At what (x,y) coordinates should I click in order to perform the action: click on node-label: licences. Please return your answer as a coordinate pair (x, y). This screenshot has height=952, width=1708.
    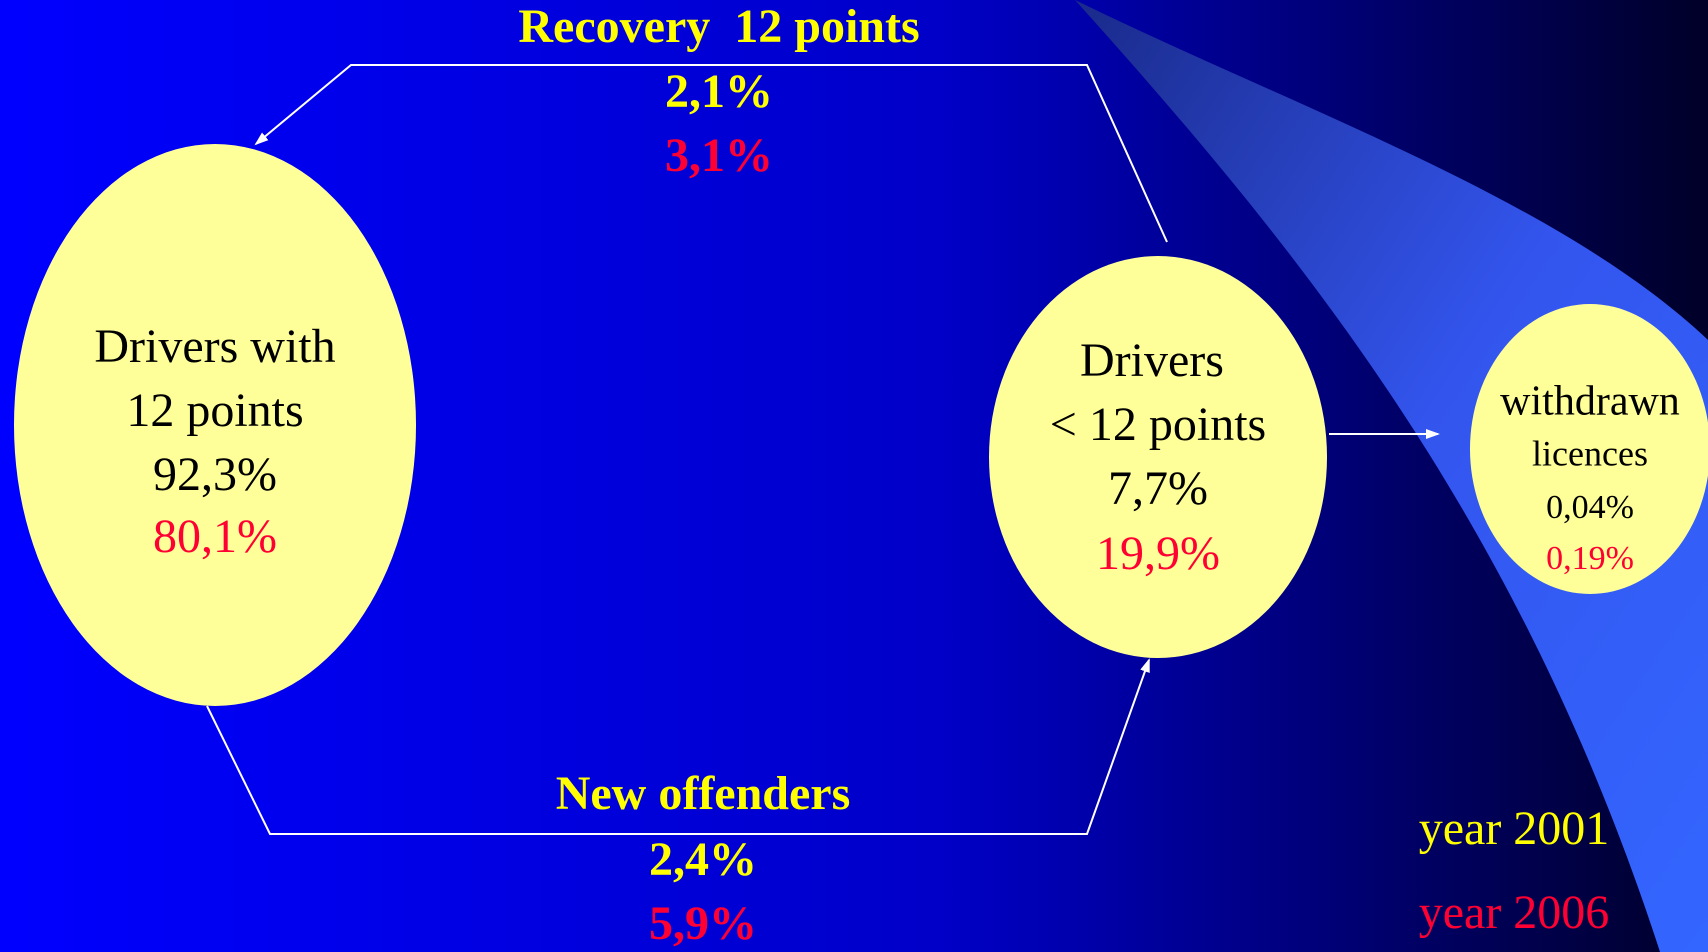
    Looking at the image, I should click on (1590, 453).